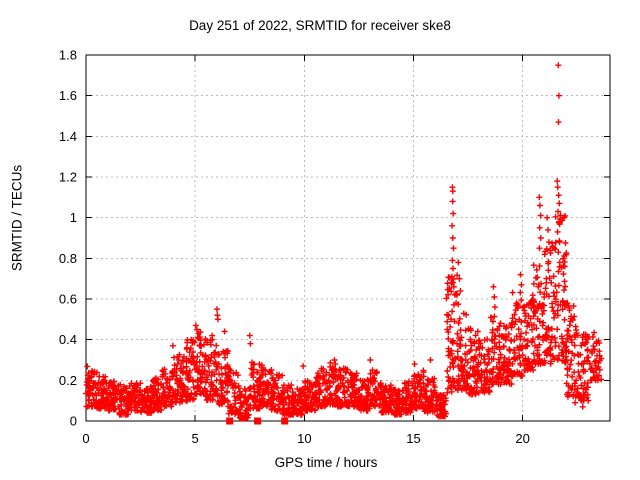 The image size is (640, 480). I want to click on y-tick-label: 0.8, so click(68, 258).